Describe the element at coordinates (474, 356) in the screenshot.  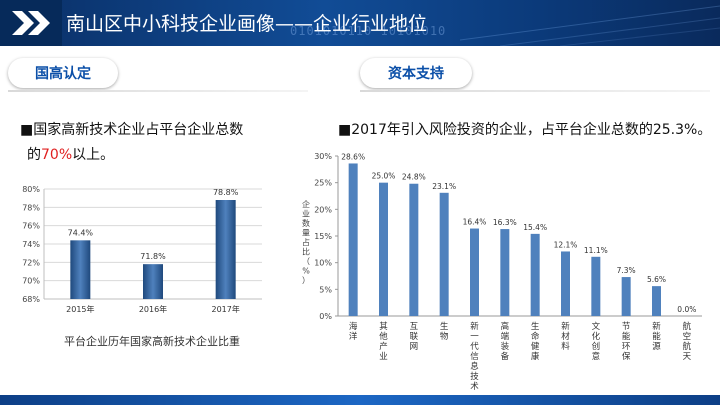
I see `x-tick-label: 新一代信息技术` at that location.